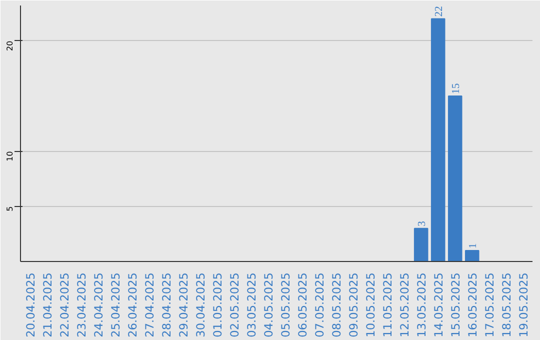  I want to click on x-tick-label: 02.05.2025, so click(234, 305).